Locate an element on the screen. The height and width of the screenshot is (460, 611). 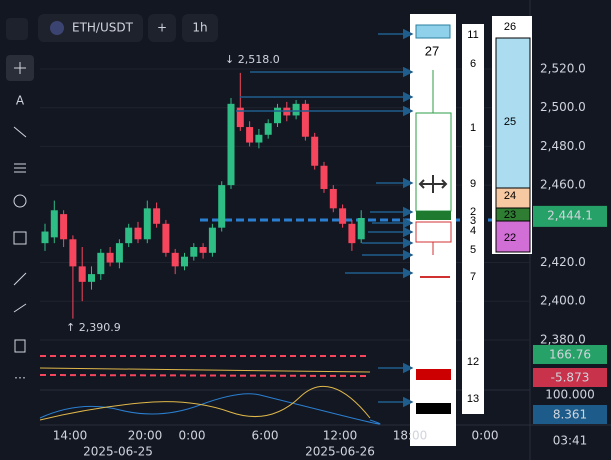
symbol: ETH/USDT is located at coordinates (103, 28).